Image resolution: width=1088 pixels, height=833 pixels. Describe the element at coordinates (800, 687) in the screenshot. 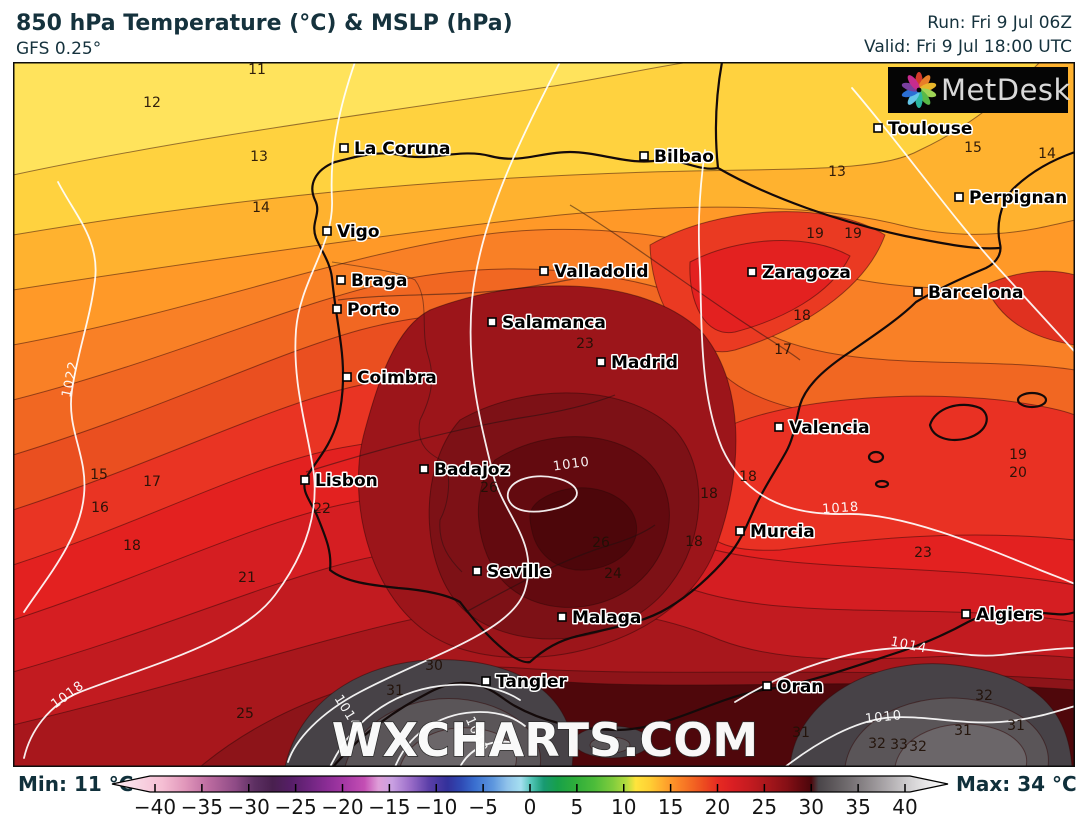

I see `city-label: Oran` at that location.